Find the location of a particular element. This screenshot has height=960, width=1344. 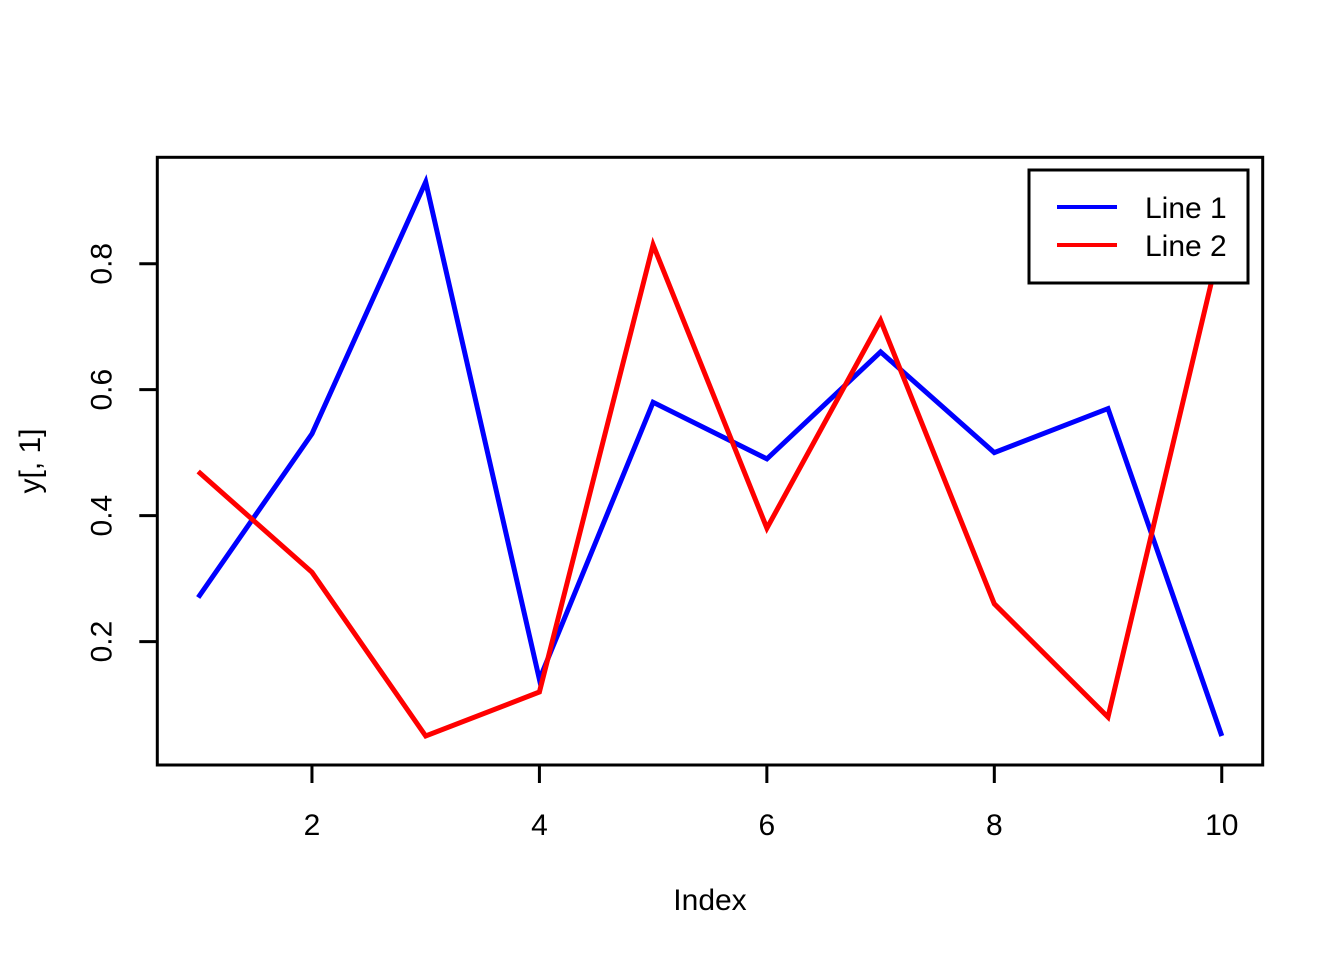

x-axis-tick-label: 8 is located at coordinates (994, 825).